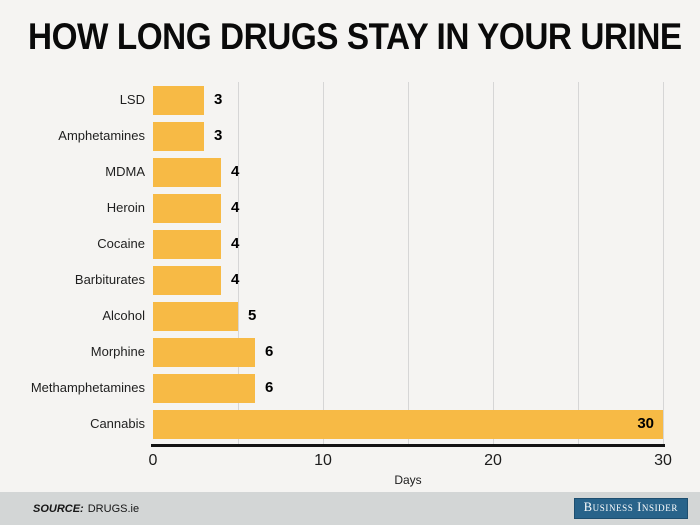  What do you see at coordinates (408, 480) in the screenshot?
I see `x-axis-label: Days` at bounding box center [408, 480].